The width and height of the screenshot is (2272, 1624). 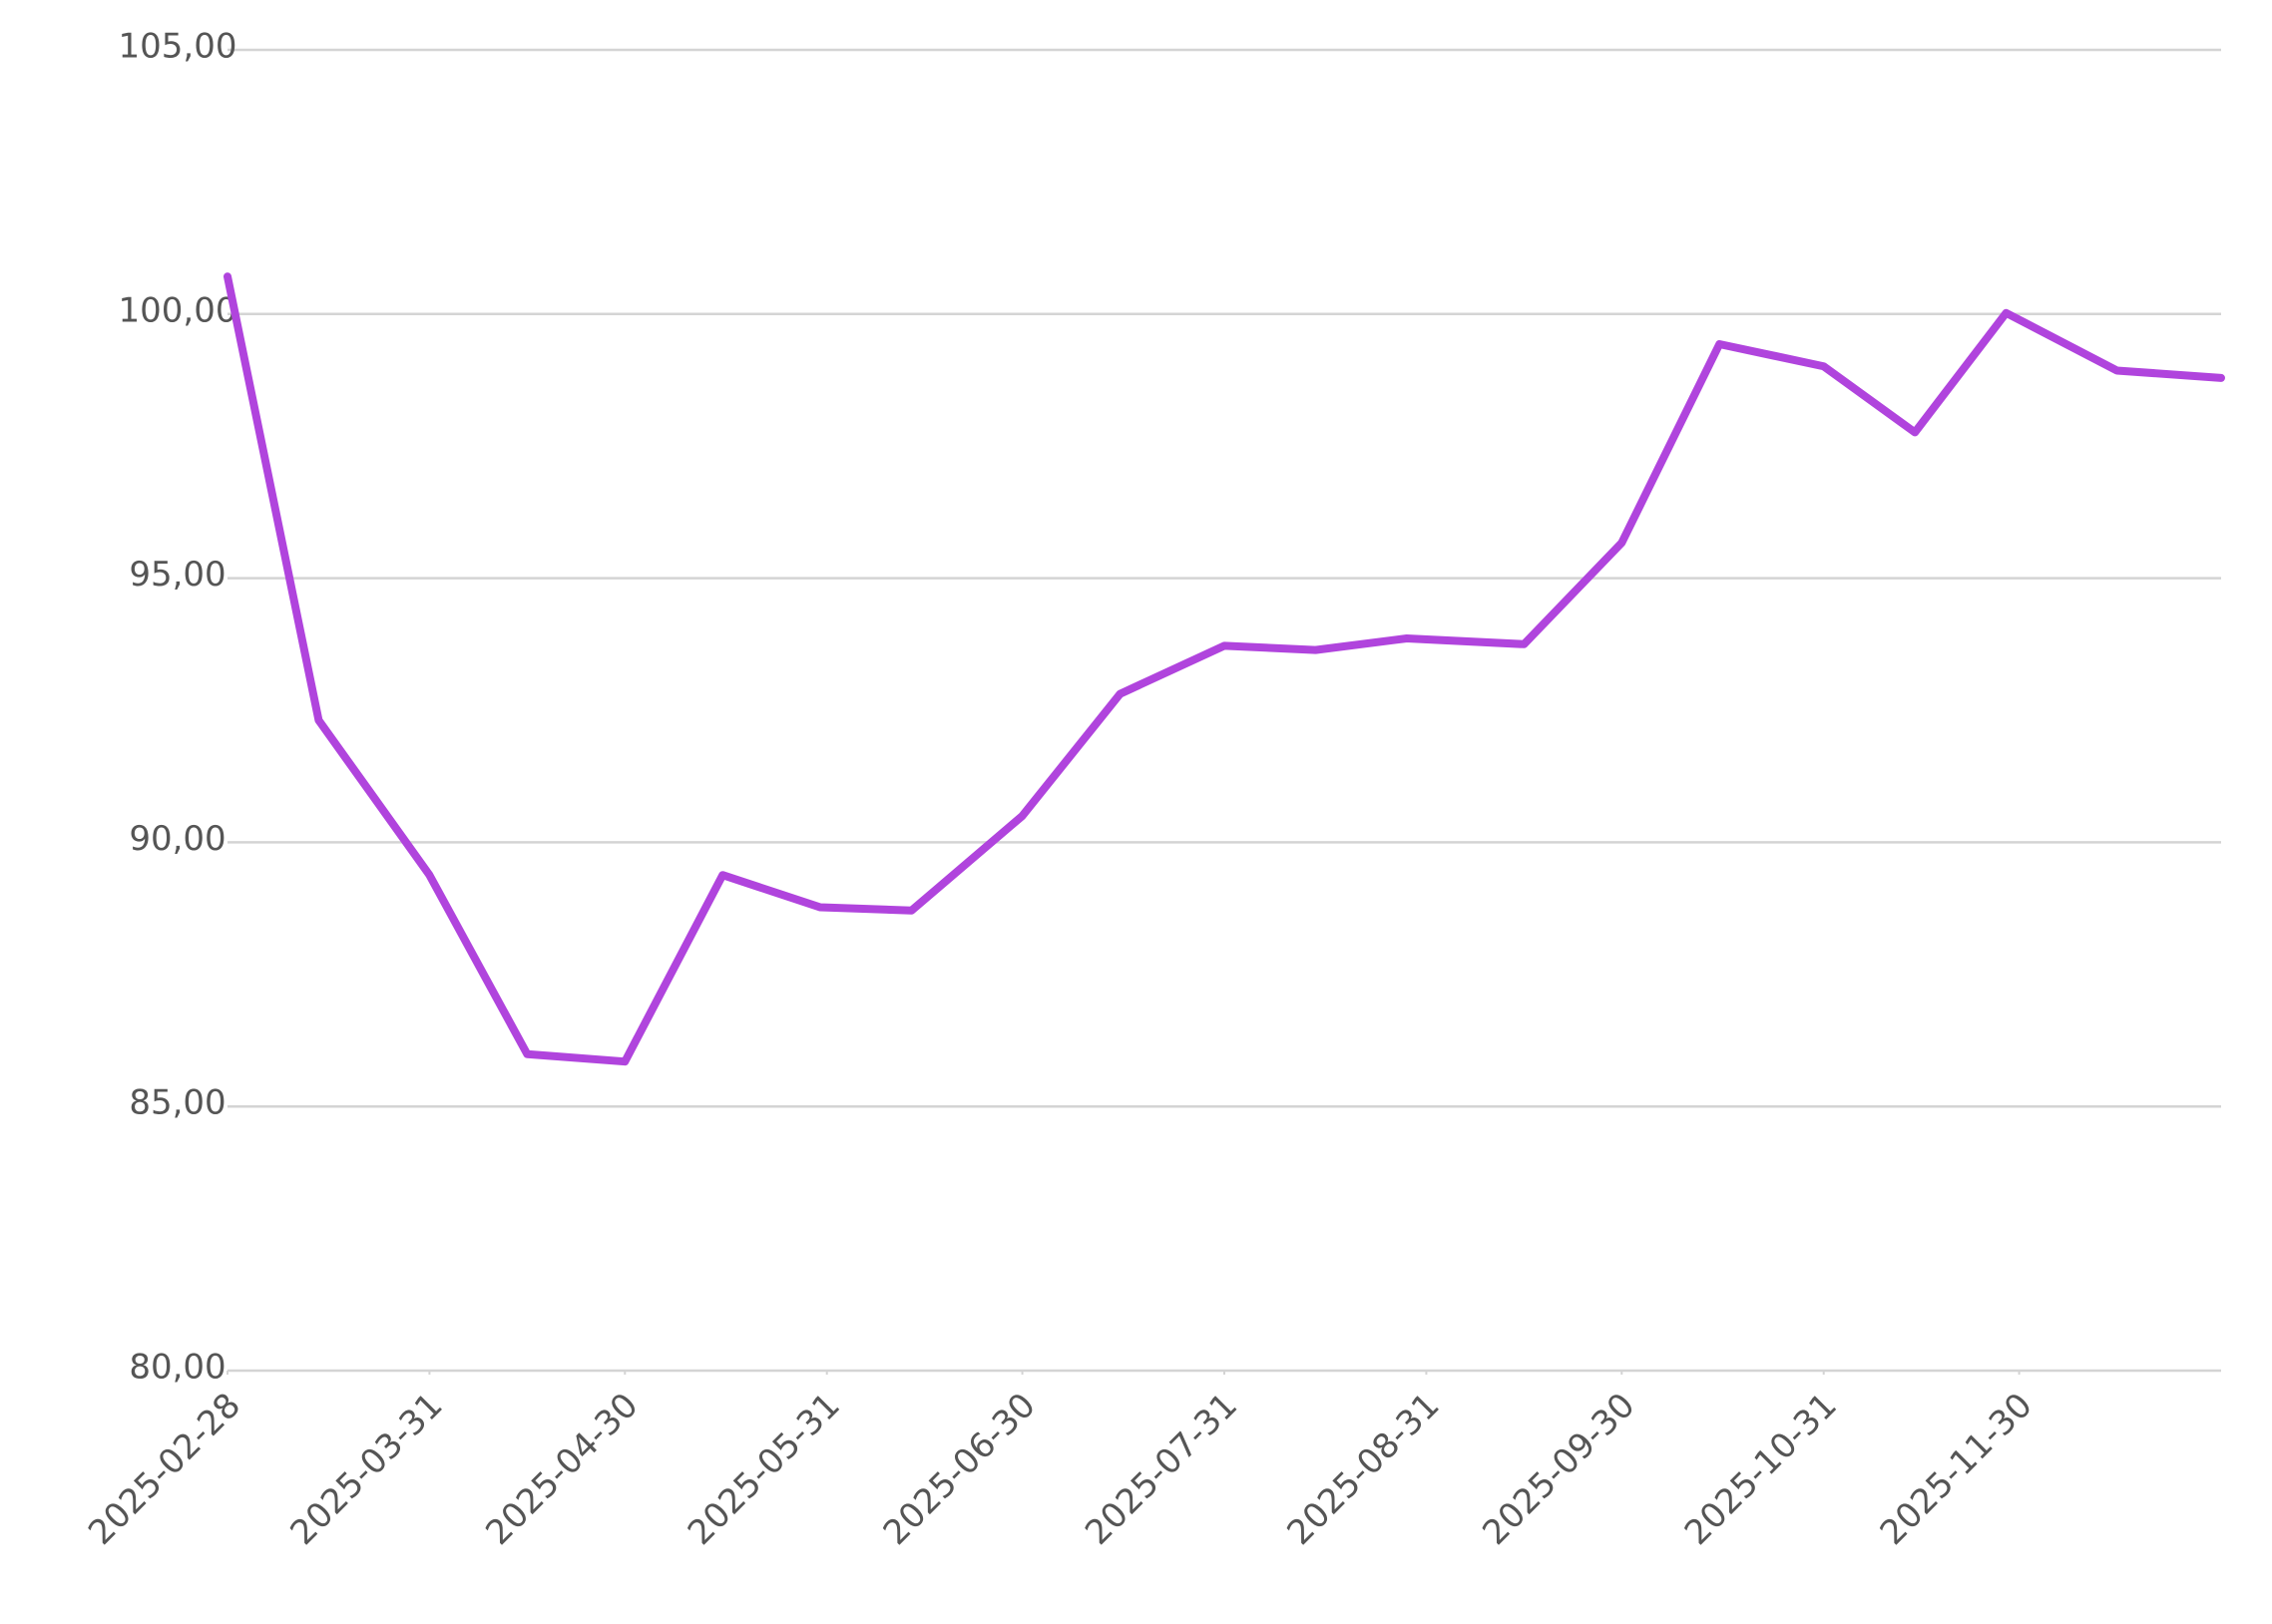 I want to click on x-tick-label: 2025-08-31, so click(x=1363, y=1469).